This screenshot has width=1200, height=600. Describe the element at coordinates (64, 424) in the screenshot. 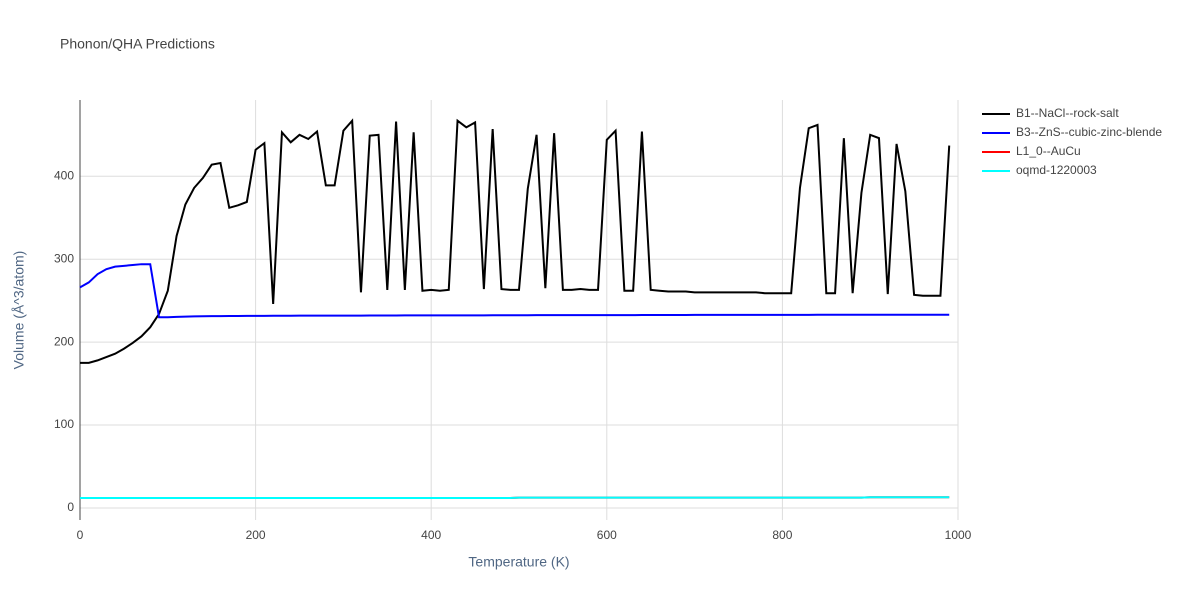

I see `y-tick-label: 100` at that location.